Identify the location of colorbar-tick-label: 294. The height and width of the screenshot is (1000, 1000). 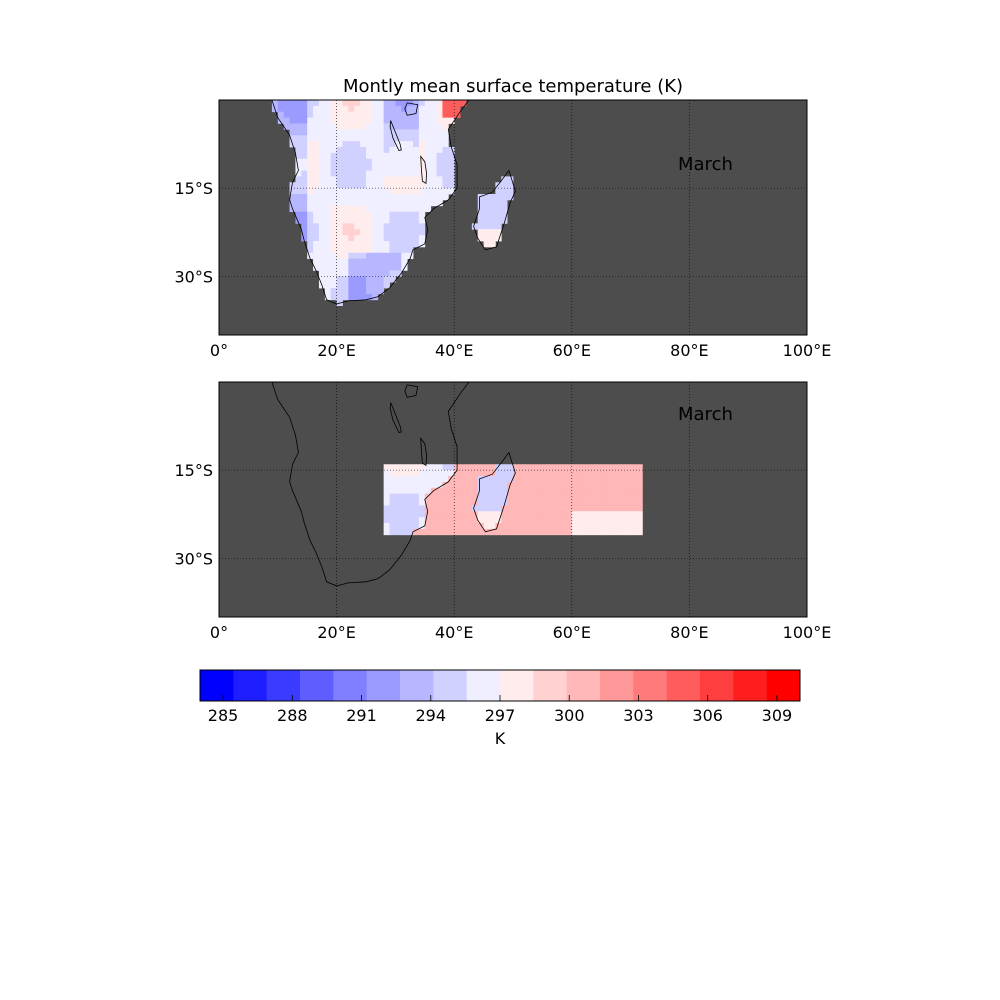
(430, 715).